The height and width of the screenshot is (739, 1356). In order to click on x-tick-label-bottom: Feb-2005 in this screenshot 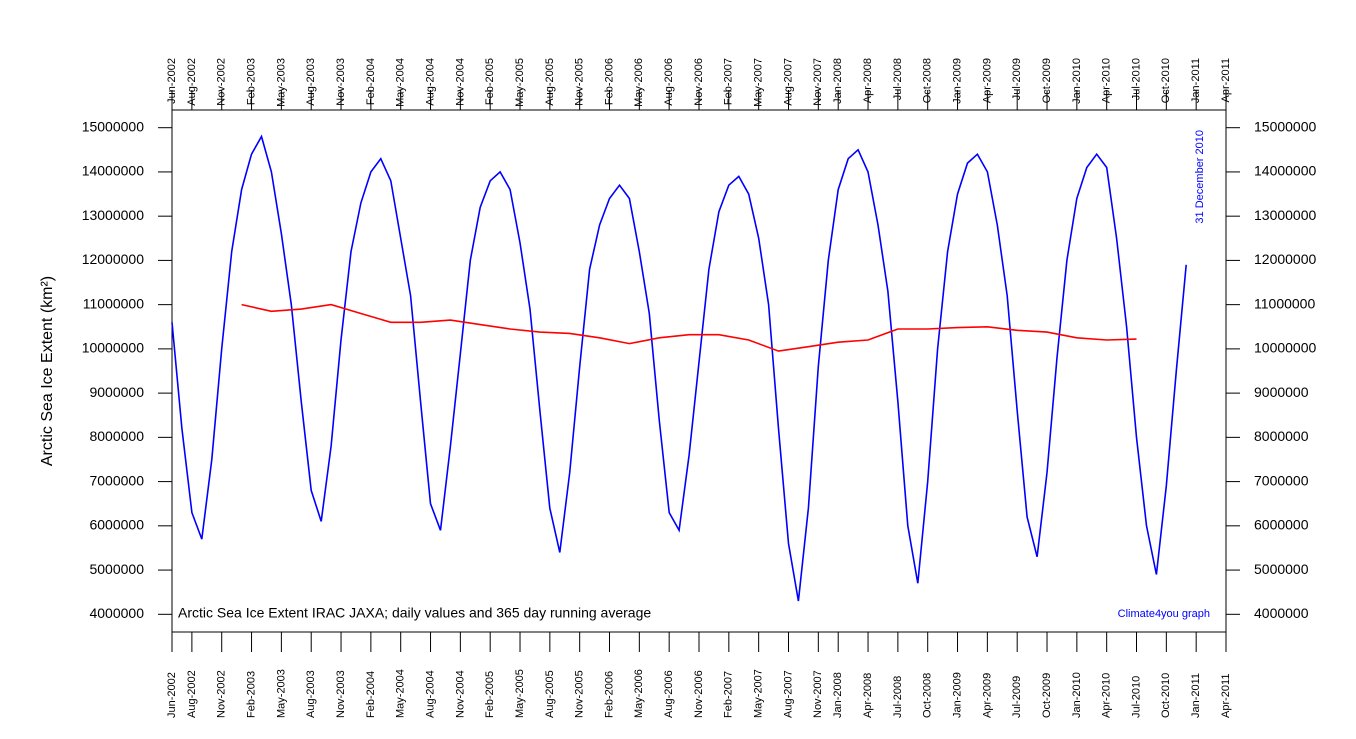, I will do `click(490, 694)`.